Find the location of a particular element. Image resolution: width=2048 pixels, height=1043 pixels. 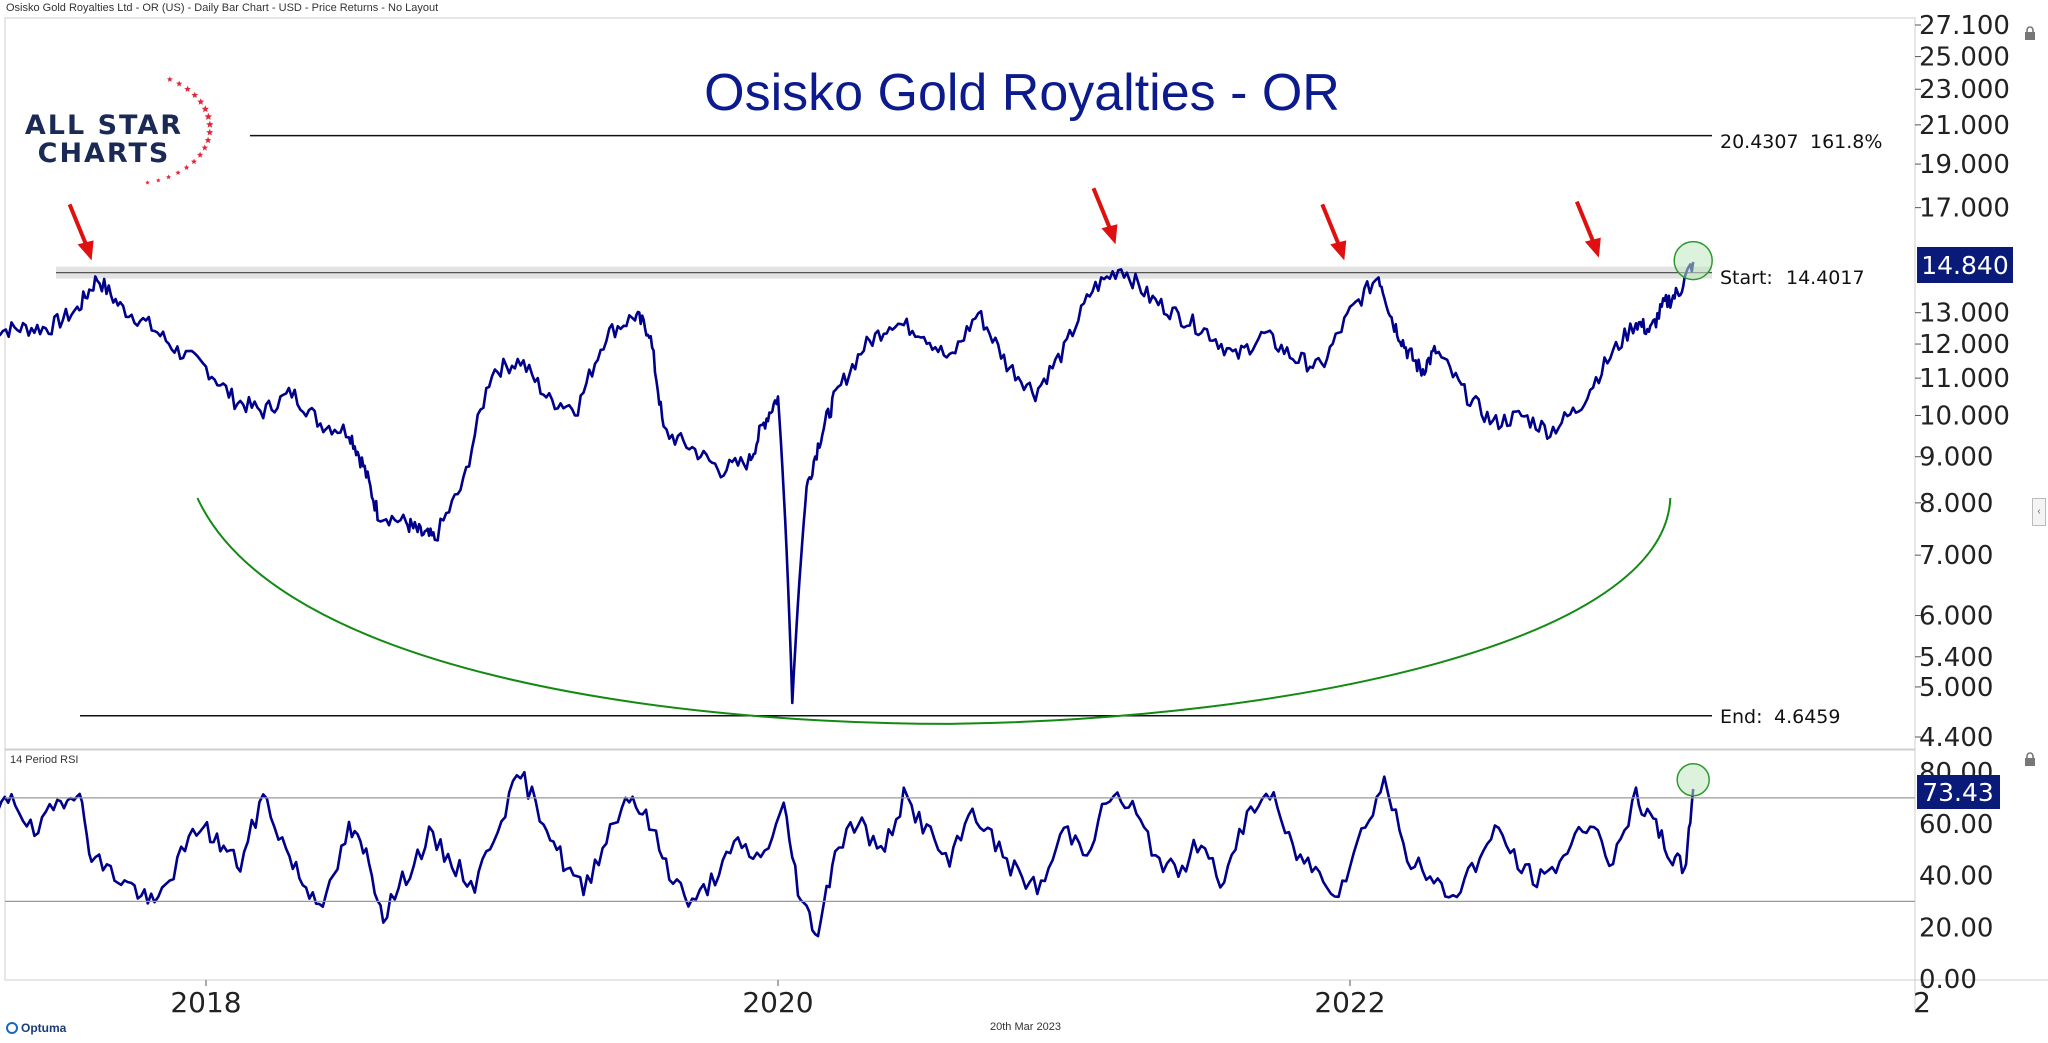

price-tick-label: 5.400 is located at coordinates (1956, 658).